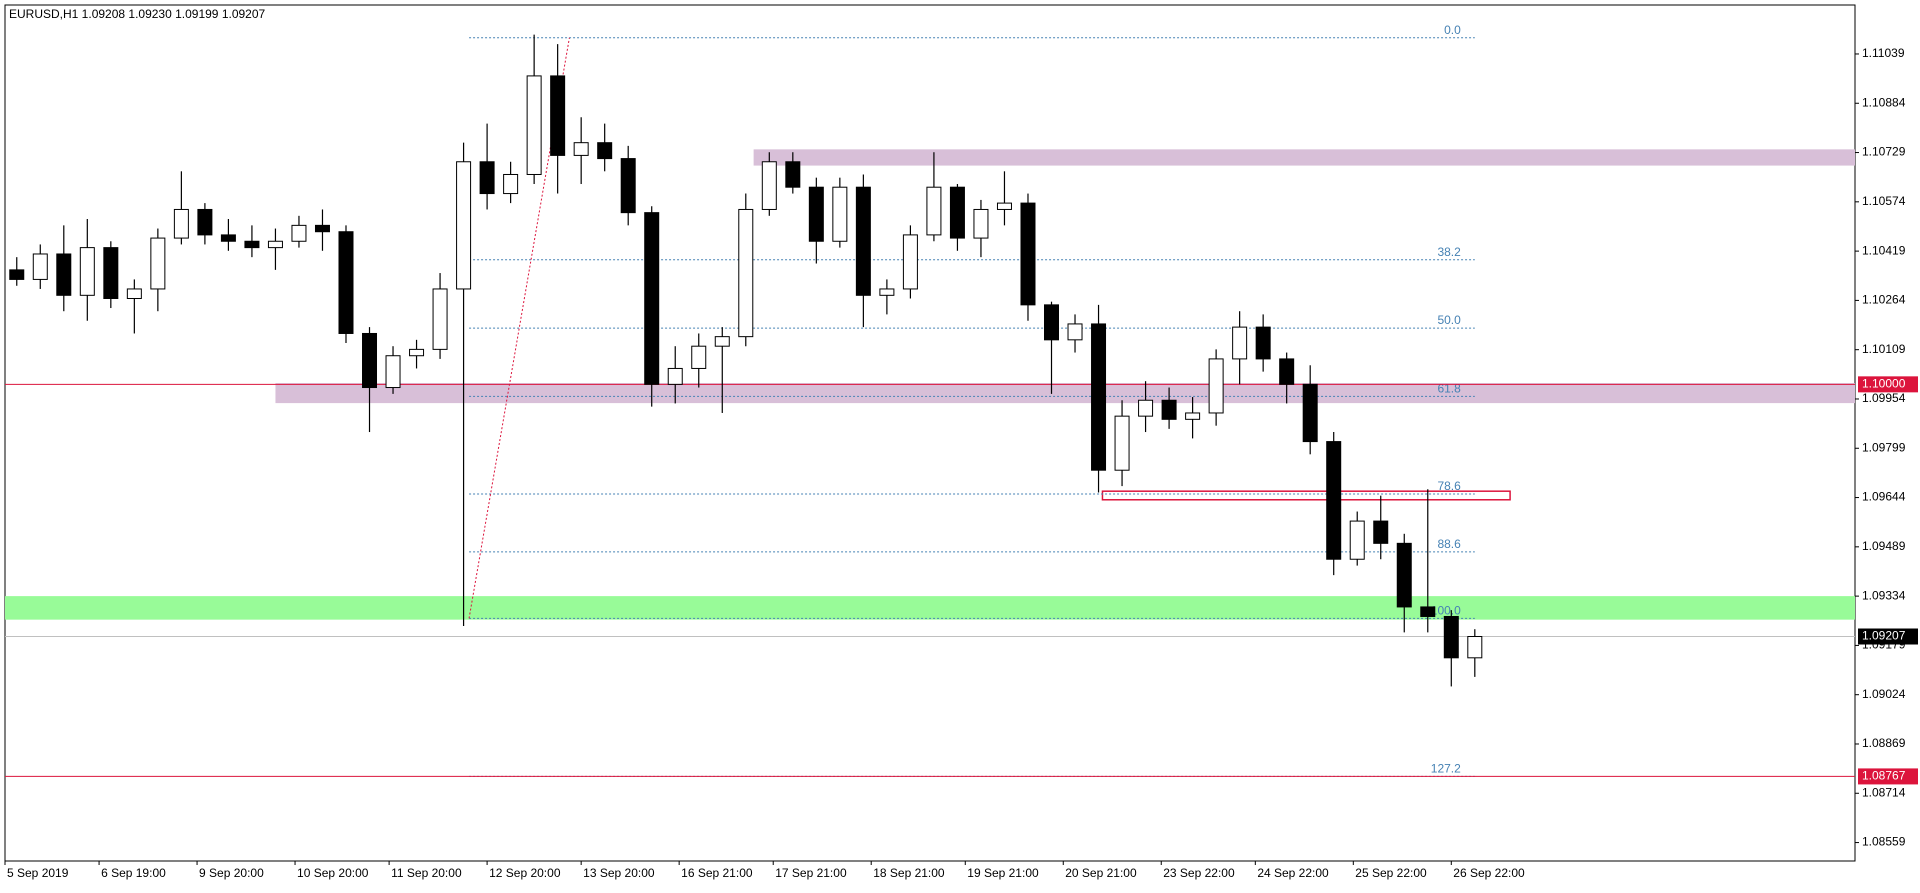 This screenshot has width=1920, height=893. What do you see at coordinates (619, 873) in the screenshot?
I see `x-tick-label: 13 Sep 20:00` at bounding box center [619, 873].